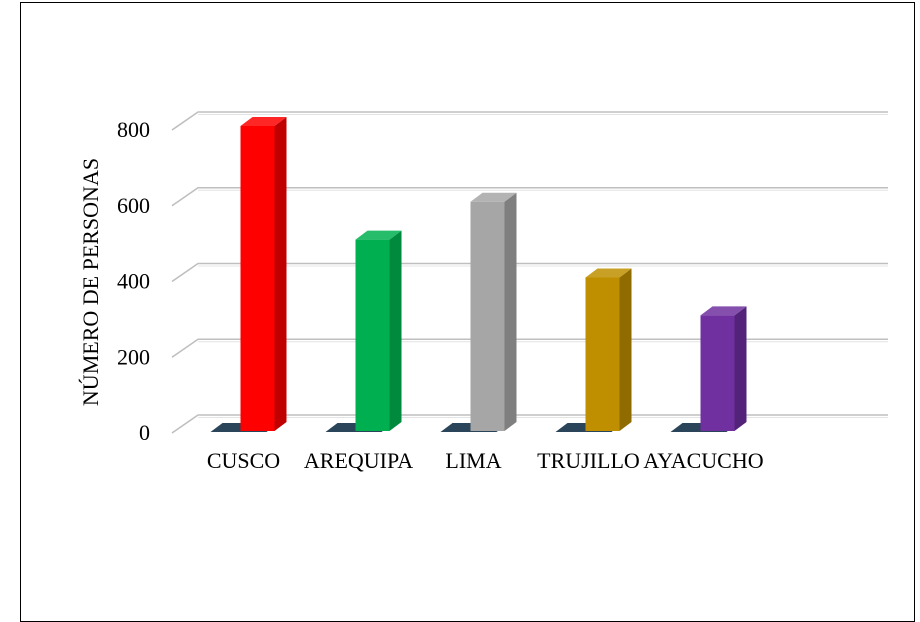 Image resolution: width=920 pixels, height=622 pixels. I want to click on y-tick-label: 800, so click(133, 129).